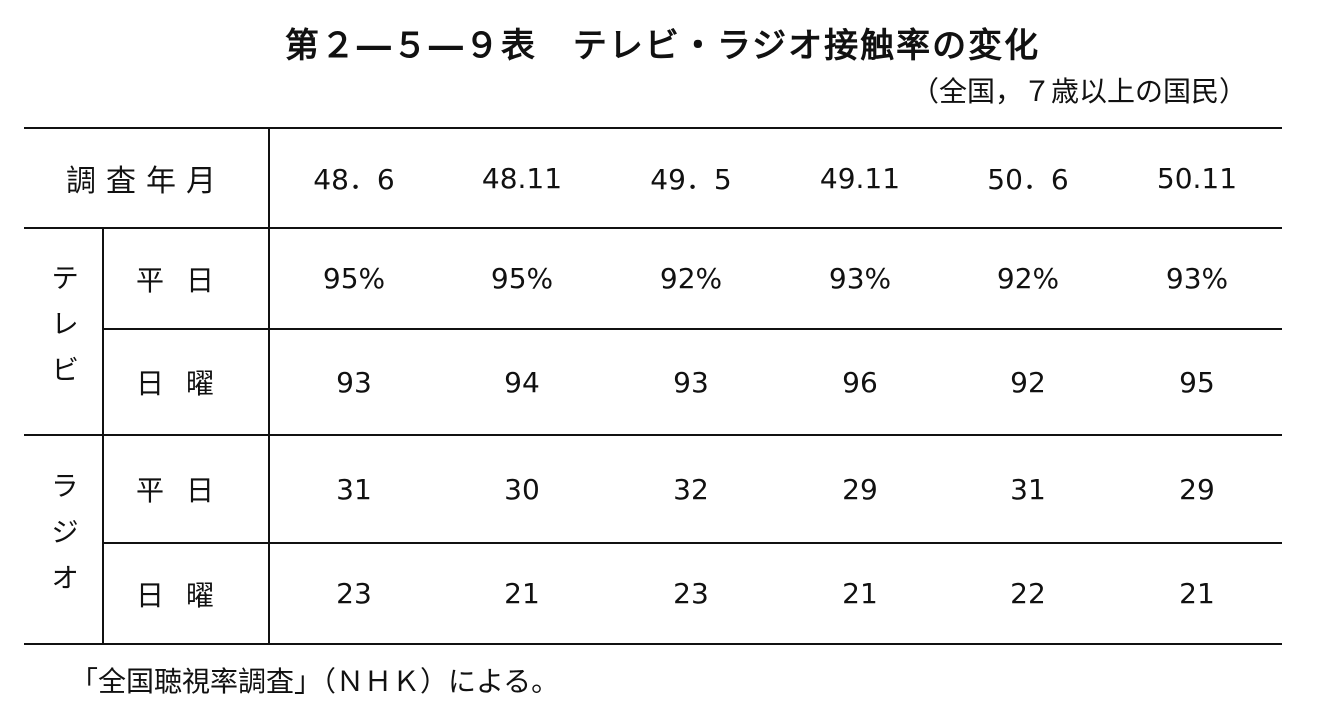  I want to click on rule-group-divider, so click(653, 435).